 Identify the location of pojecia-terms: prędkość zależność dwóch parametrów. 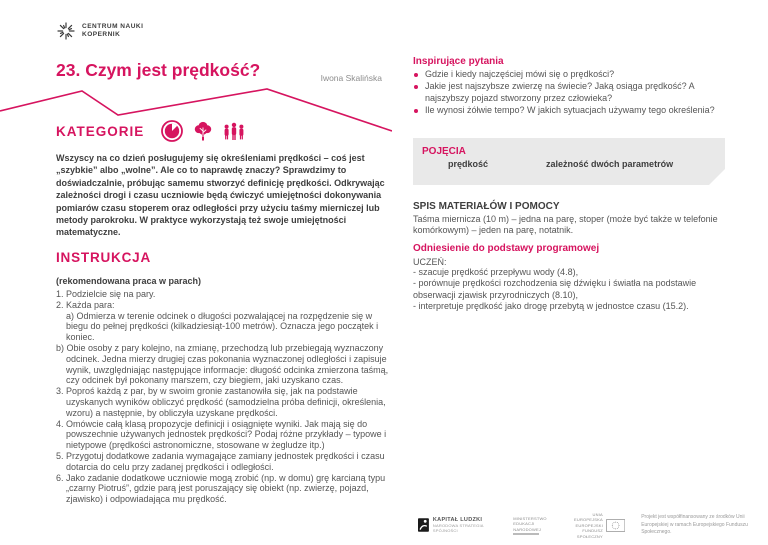
(573, 164).